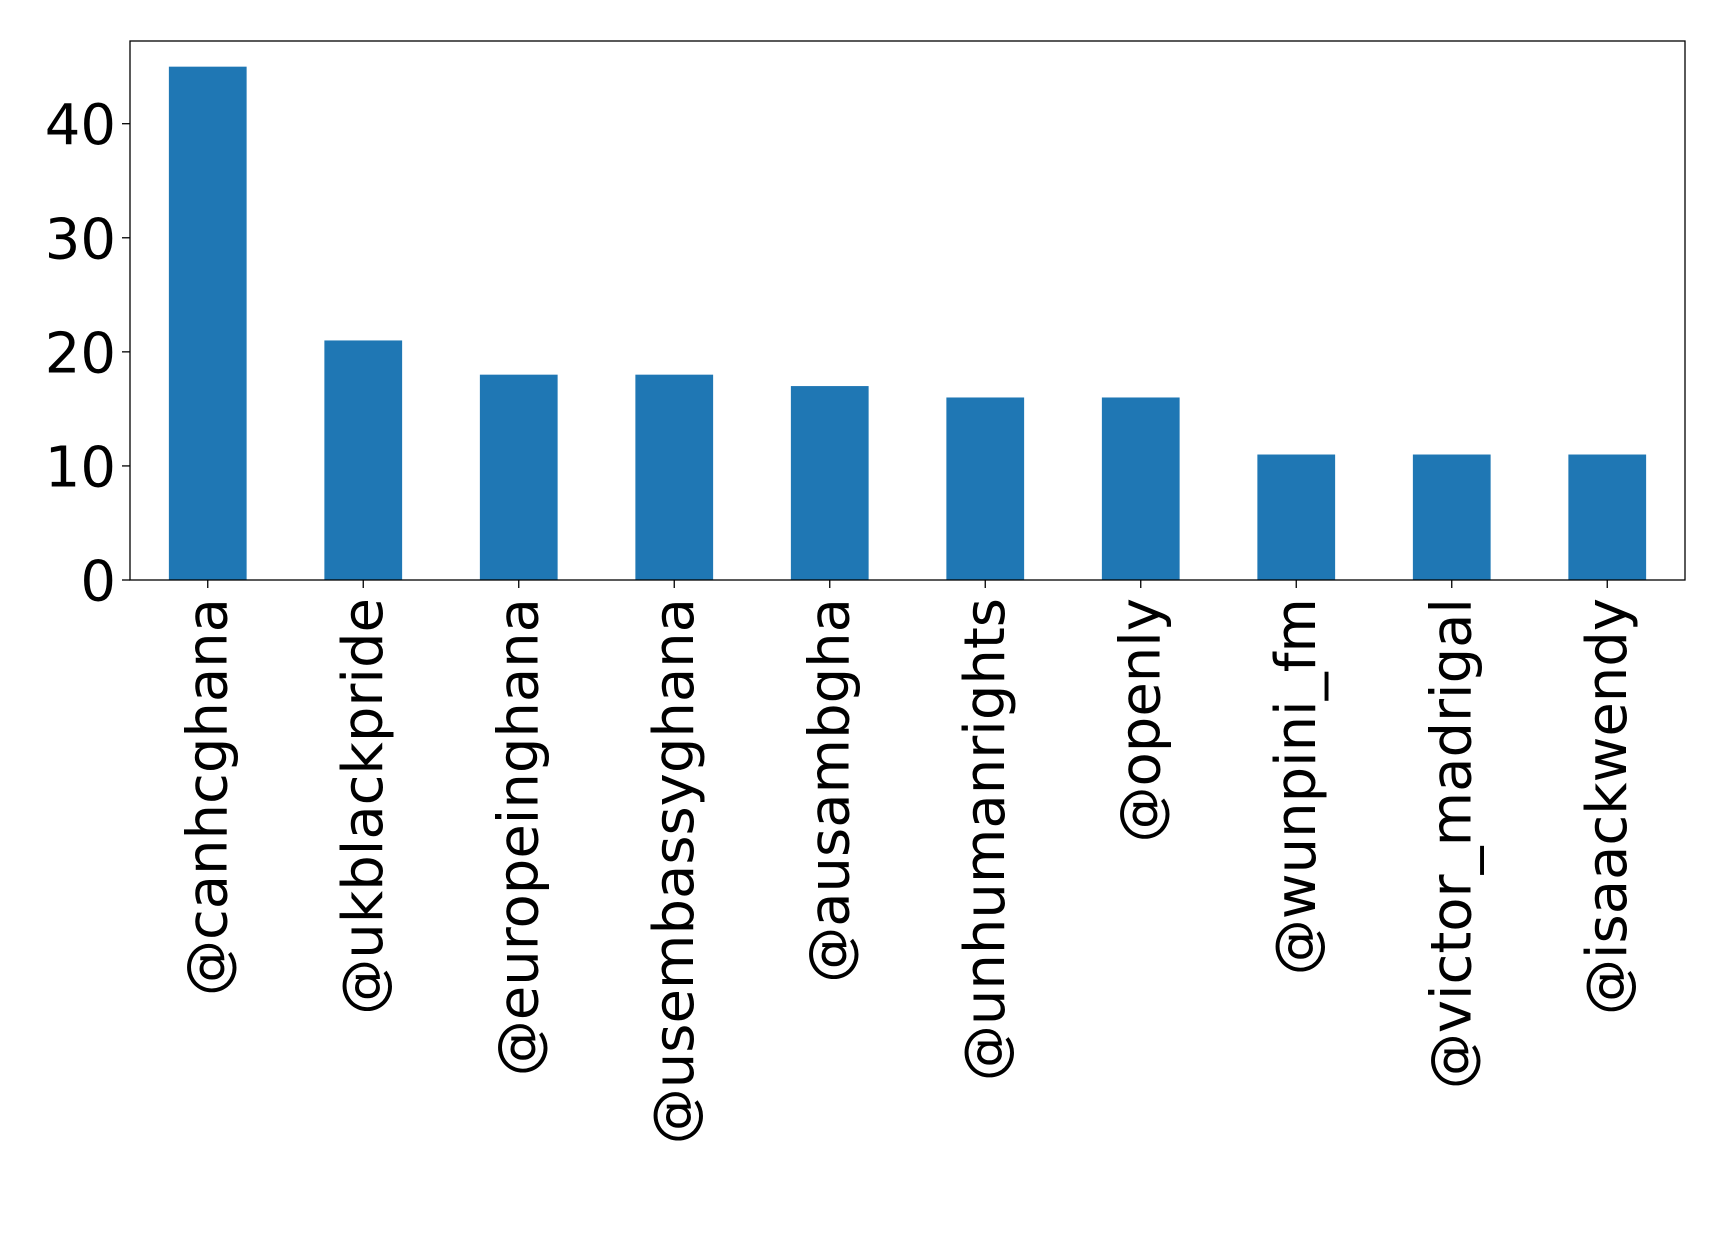  Describe the element at coordinates (1451, 517) in the screenshot. I see `bar-victormadrigal` at that location.